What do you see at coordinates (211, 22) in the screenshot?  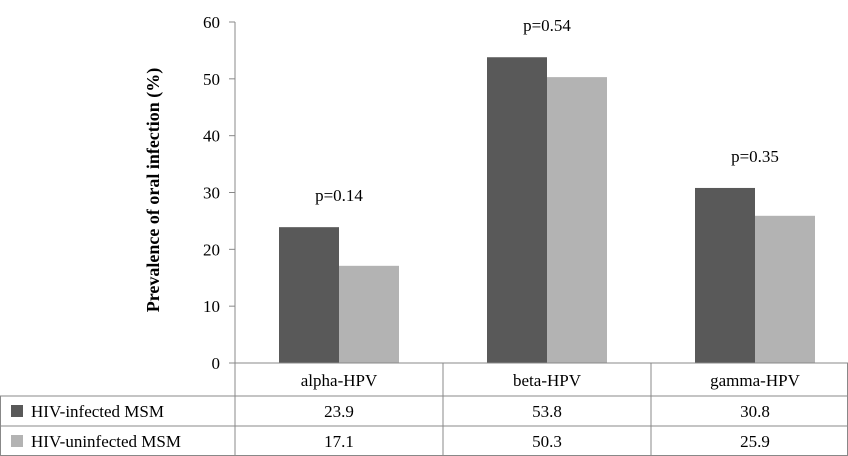 I see `y-tick-label: 60` at bounding box center [211, 22].